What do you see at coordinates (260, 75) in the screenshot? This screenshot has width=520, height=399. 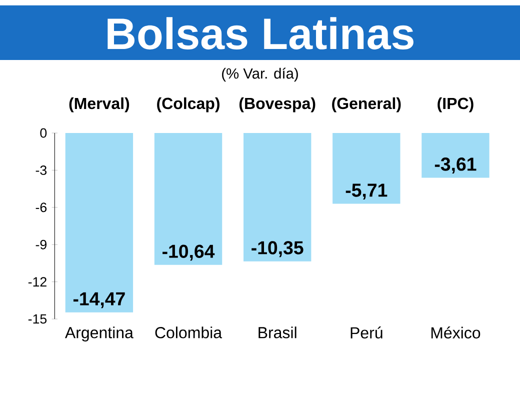 I see `chart-subtitle: (% Var. día)` at bounding box center [260, 75].